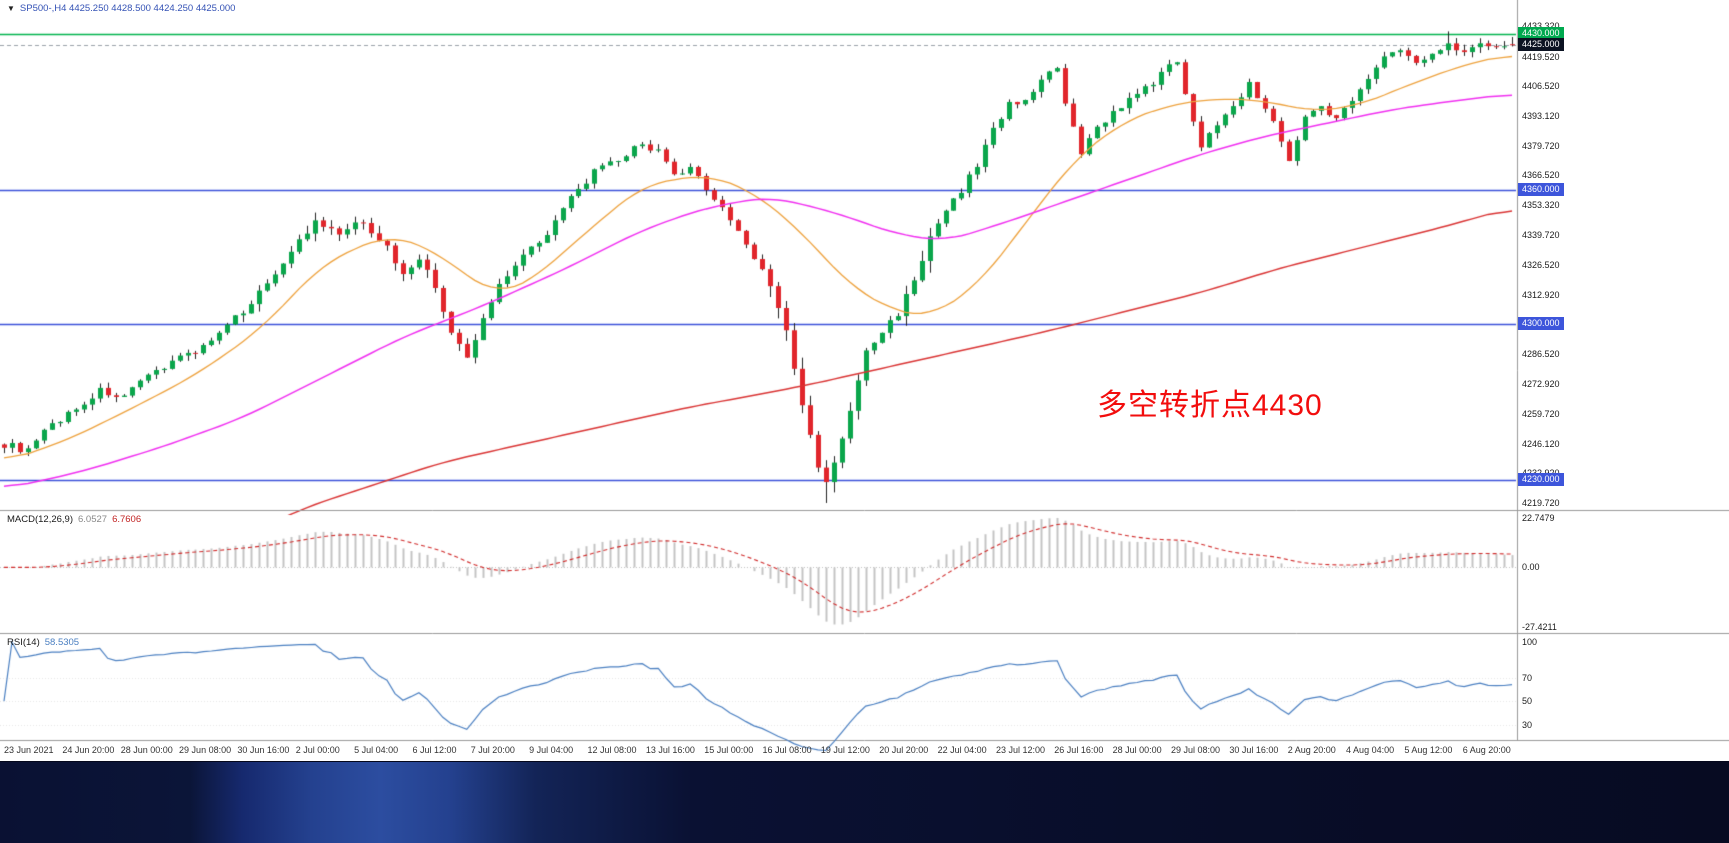 The height and width of the screenshot is (843, 1729). Describe the element at coordinates (1541, 480) in the screenshot. I see `price-level-badge: 4230.000` at that location.